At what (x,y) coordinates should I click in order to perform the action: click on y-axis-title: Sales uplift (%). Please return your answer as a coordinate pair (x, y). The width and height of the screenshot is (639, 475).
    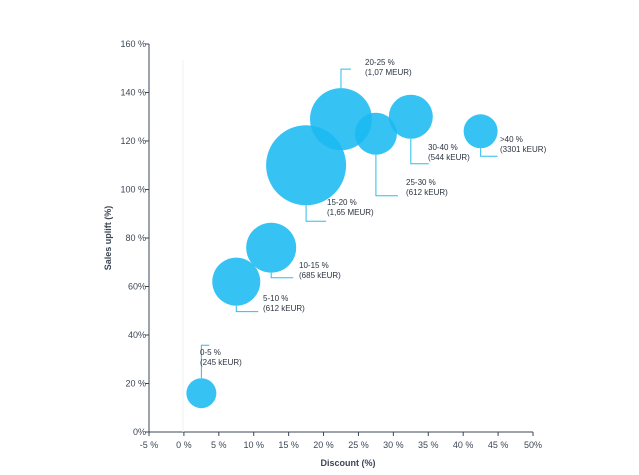
    Looking at the image, I should click on (108, 238).